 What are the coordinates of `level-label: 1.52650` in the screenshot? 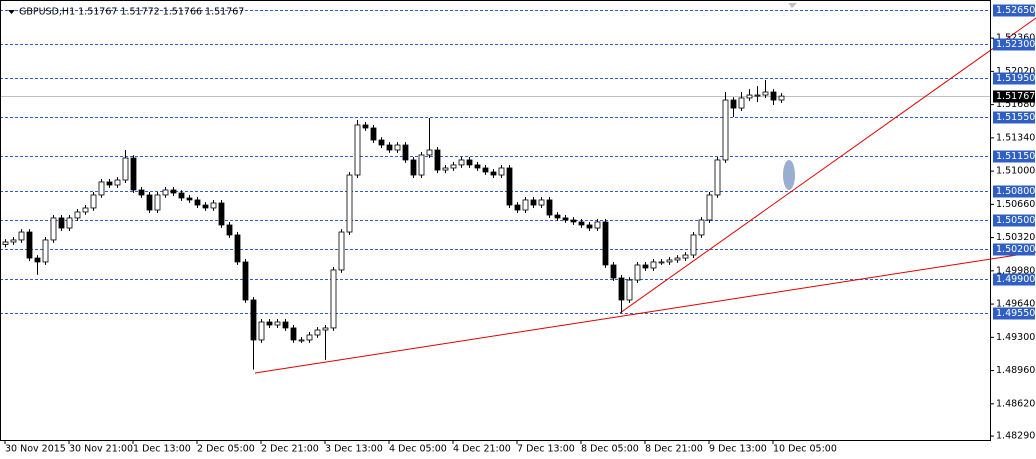 It's located at (1015, 10).